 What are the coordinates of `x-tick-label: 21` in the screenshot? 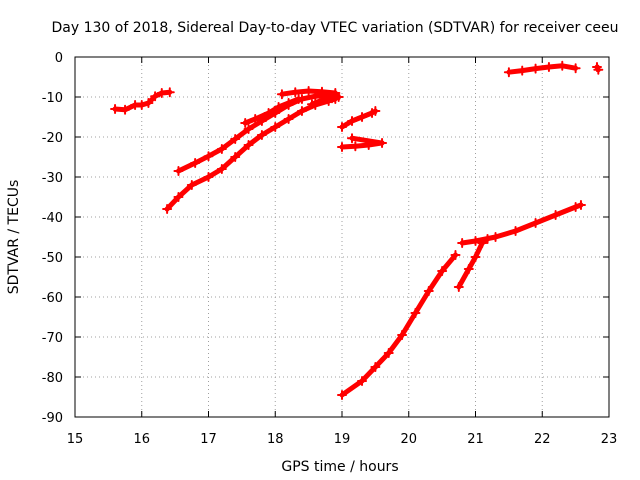 It's located at (475, 439).